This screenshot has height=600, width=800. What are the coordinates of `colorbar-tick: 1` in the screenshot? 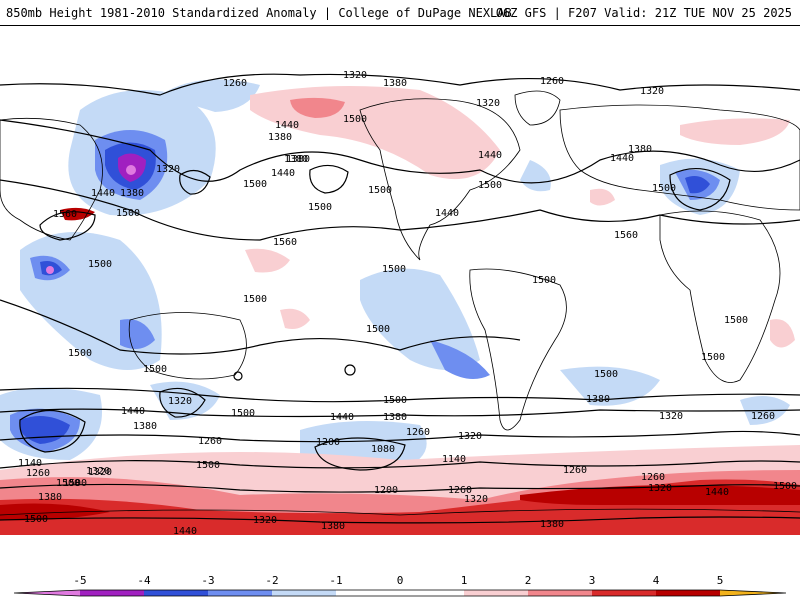 It's located at (464, 580).